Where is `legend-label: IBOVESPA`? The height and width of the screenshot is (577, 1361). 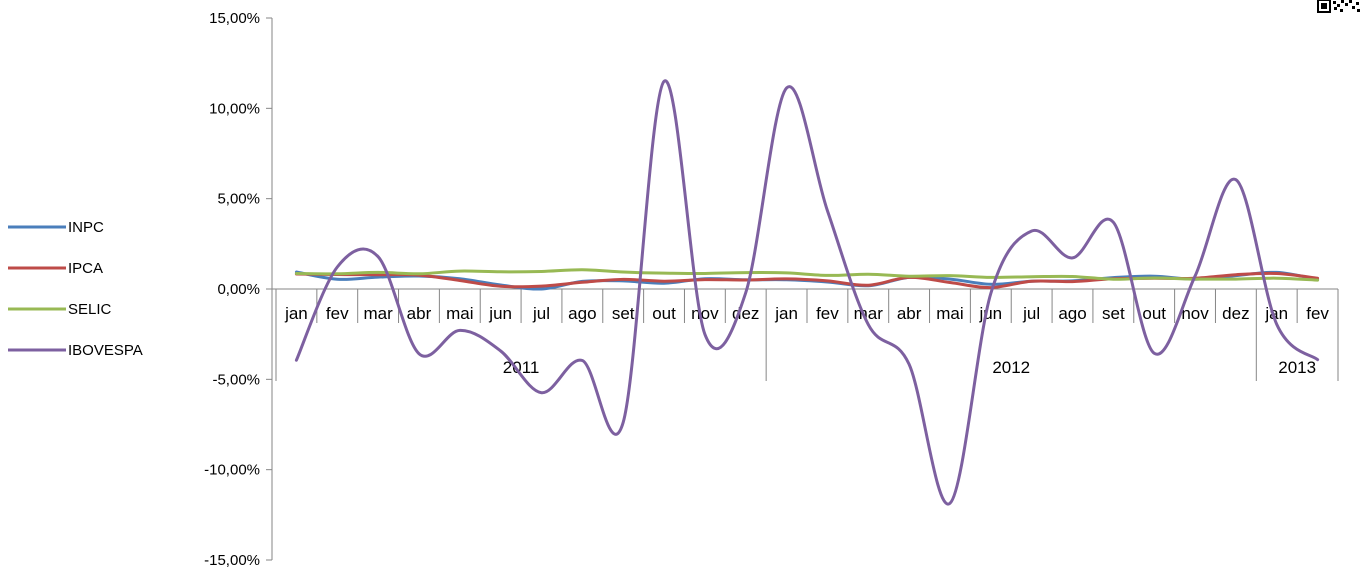
legend-label: IBOVESPA is located at coordinates (105, 350).